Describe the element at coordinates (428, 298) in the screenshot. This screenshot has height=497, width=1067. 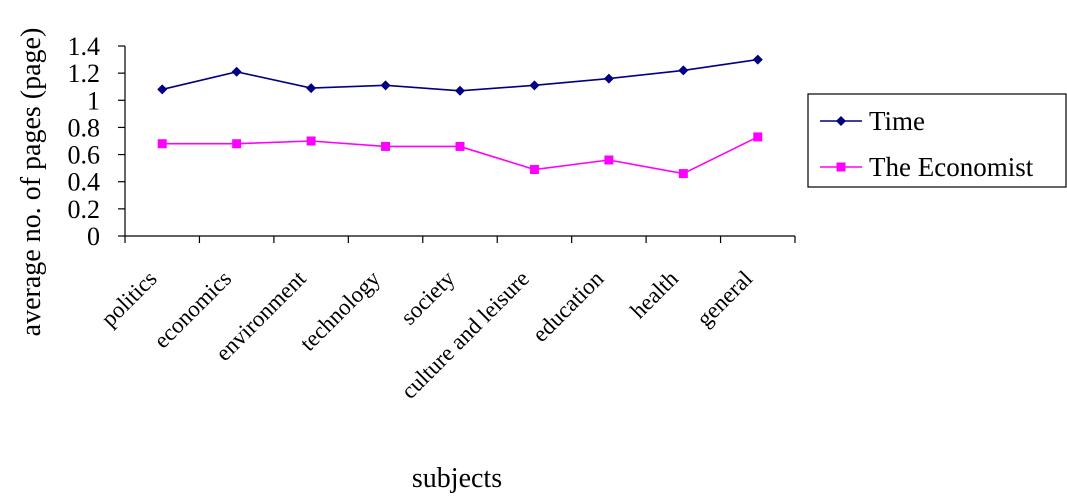
I see `x-tick-label: society` at that location.